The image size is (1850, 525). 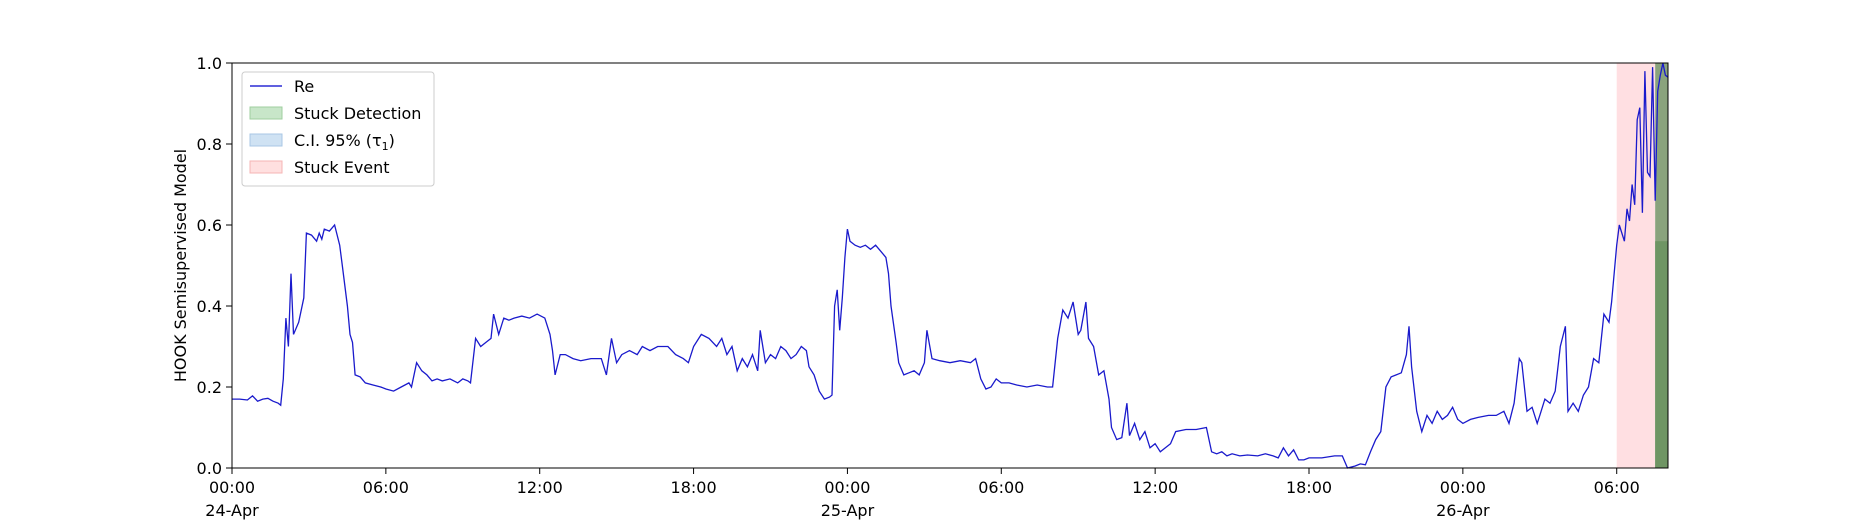 What do you see at coordinates (209, 225) in the screenshot?
I see `y-tick-label: 0.6` at bounding box center [209, 225].